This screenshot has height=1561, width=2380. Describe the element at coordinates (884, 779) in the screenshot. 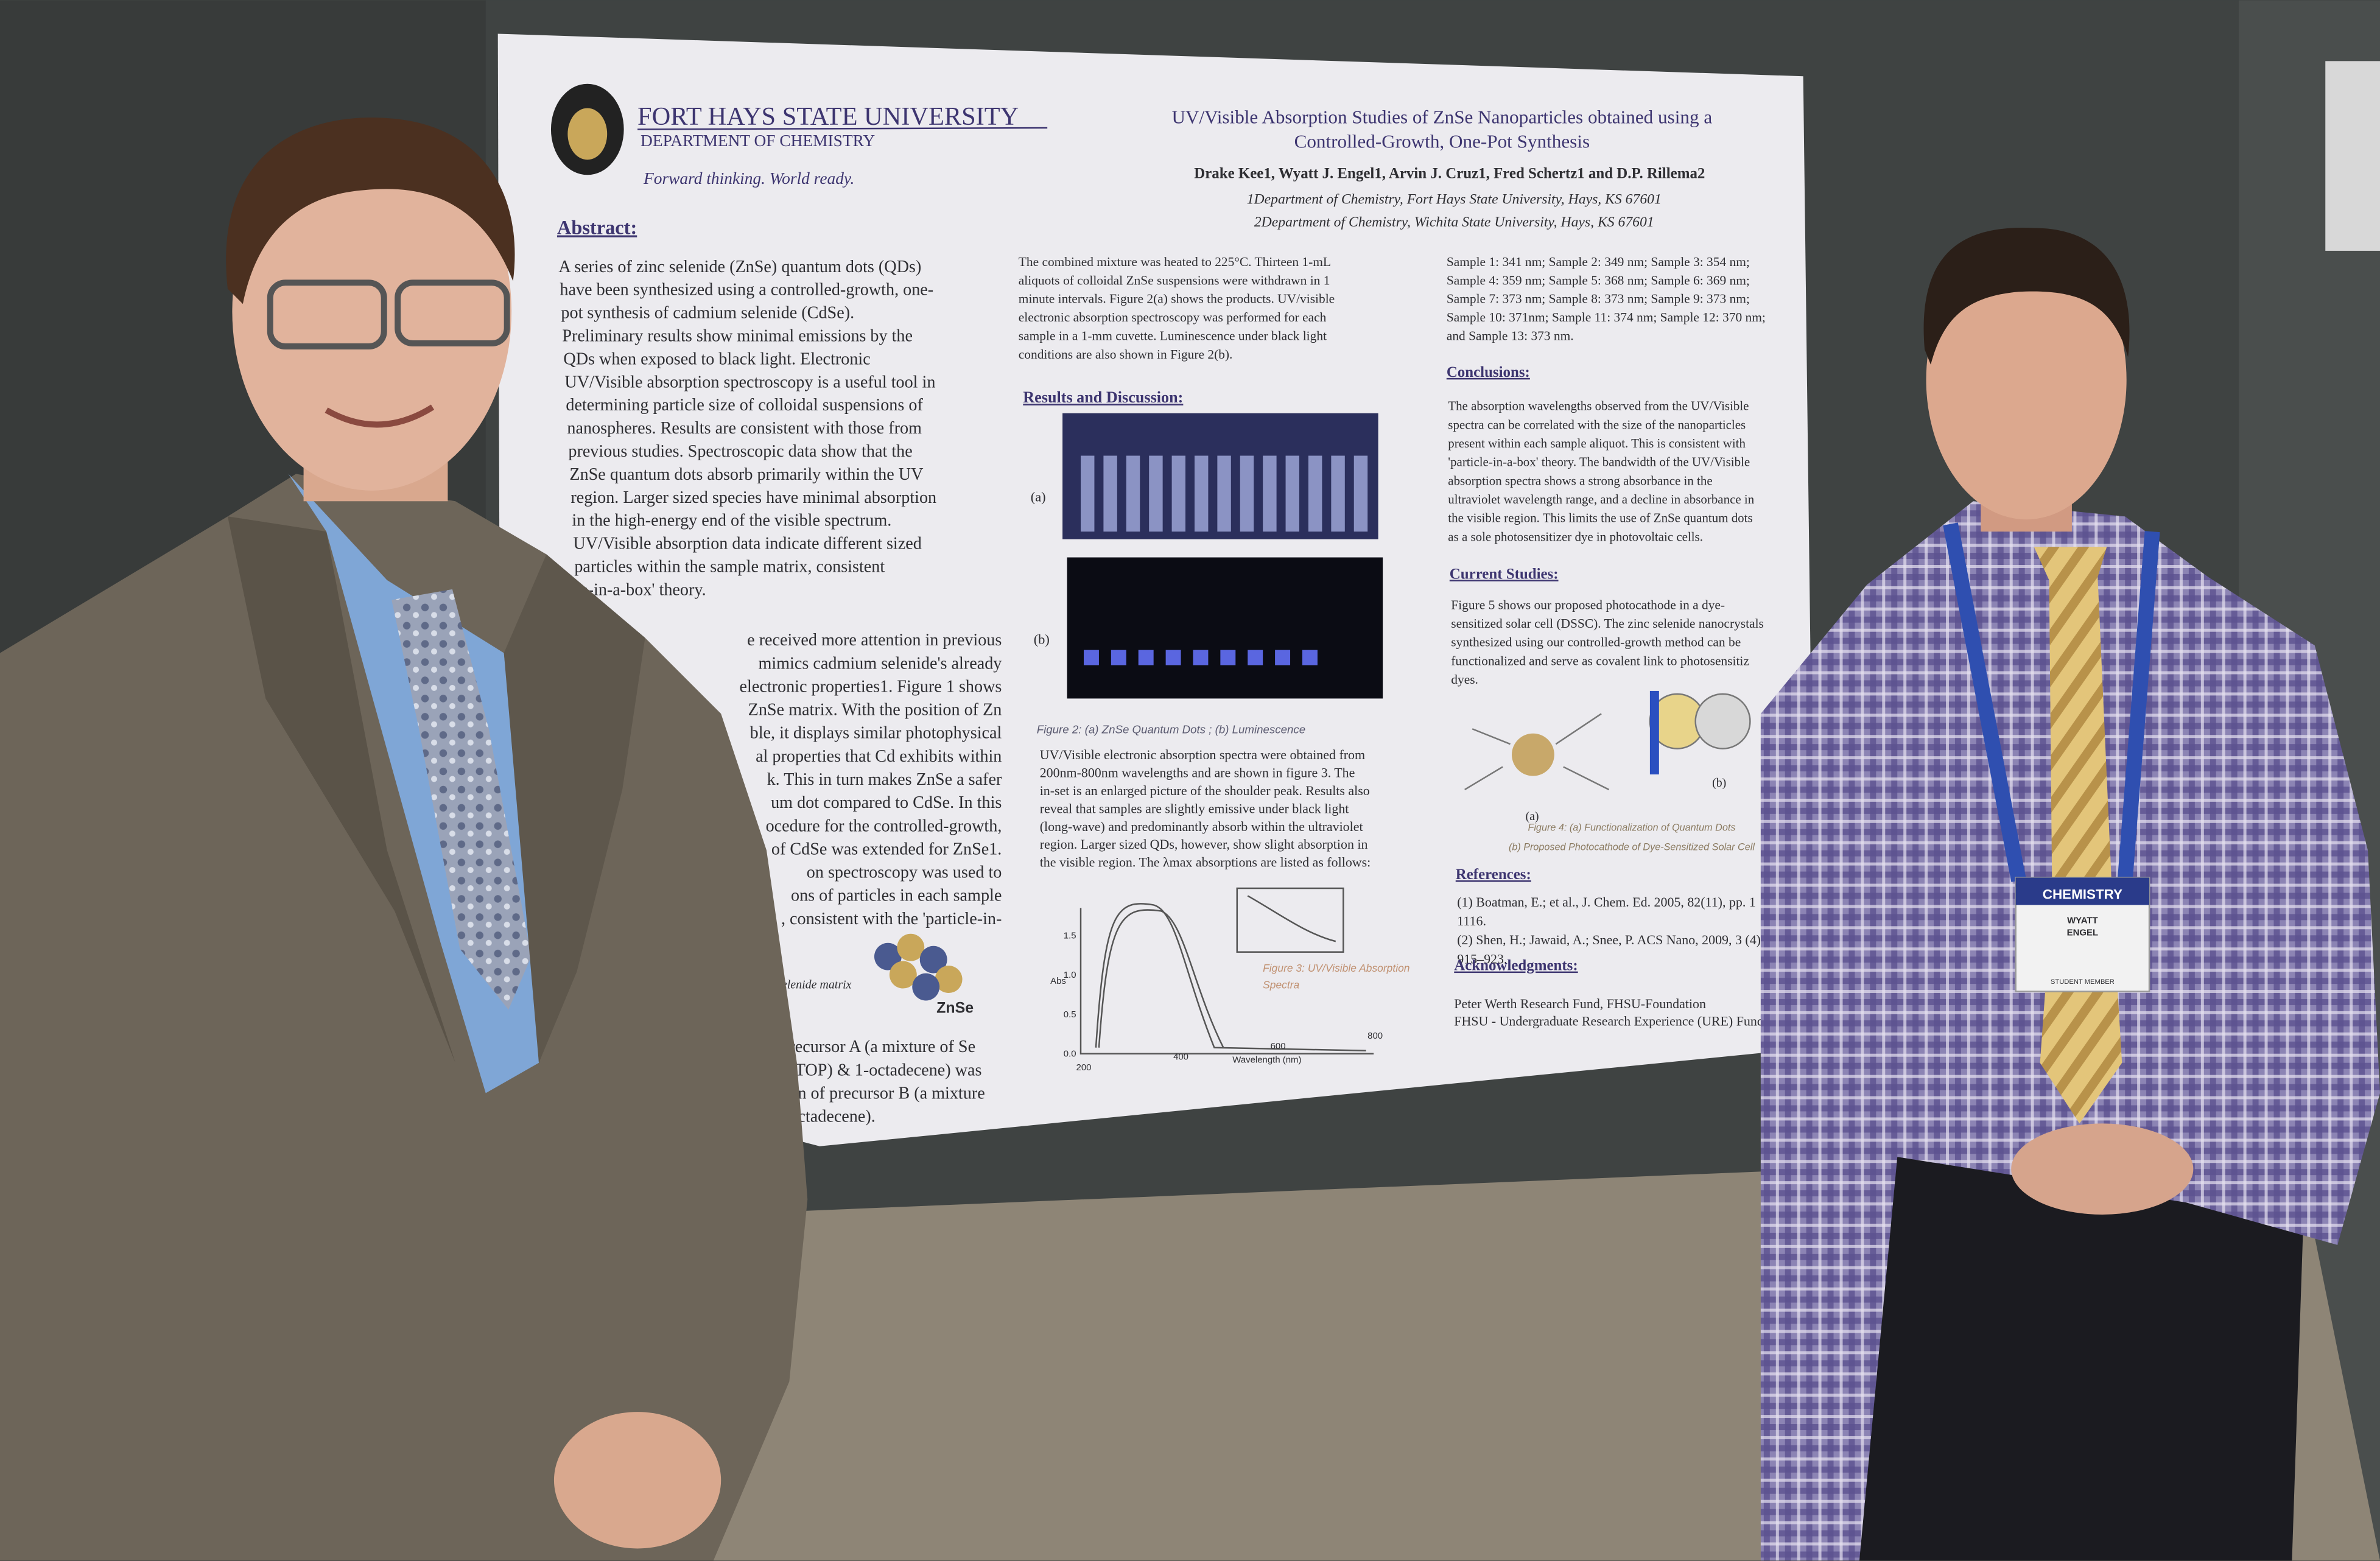

I see `intro-line: k. This in turn makes ZnSe a safer` at that location.